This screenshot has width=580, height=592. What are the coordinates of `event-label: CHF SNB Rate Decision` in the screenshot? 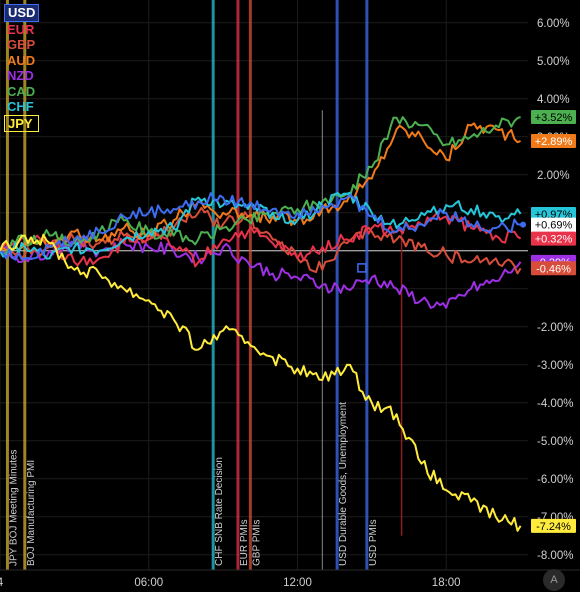 It's located at (219, 511).